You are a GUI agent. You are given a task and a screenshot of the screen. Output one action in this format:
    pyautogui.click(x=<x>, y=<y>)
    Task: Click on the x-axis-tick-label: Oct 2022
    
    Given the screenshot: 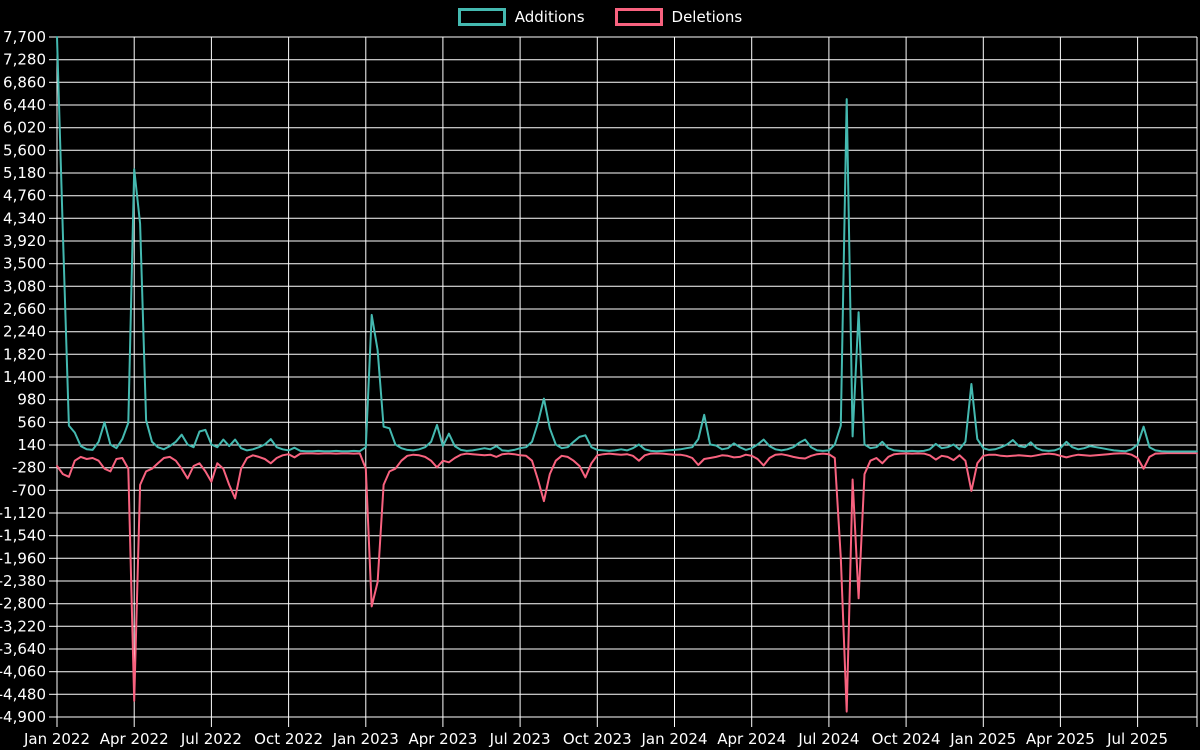 What is the action you would take?
    pyautogui.click(x=288, y=739)
    